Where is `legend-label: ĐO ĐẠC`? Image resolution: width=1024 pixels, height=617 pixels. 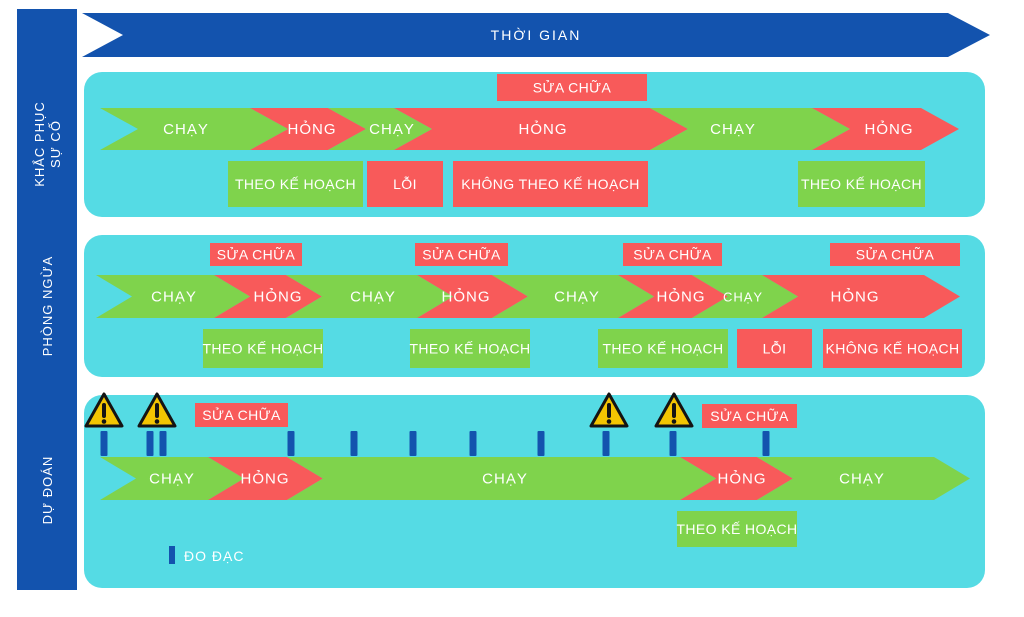 legend-label: ĐO ĐẠC is located at coordinates (214, 556).